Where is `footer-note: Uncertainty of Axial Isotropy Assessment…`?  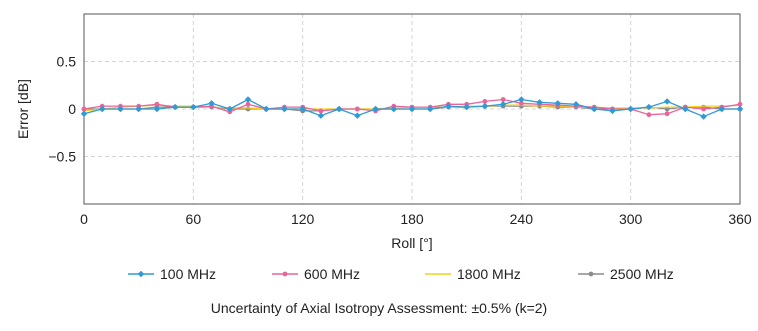
footer-note: Uncertainty of Axial Isotropy Assessment… is located at coordinates (379, 308).